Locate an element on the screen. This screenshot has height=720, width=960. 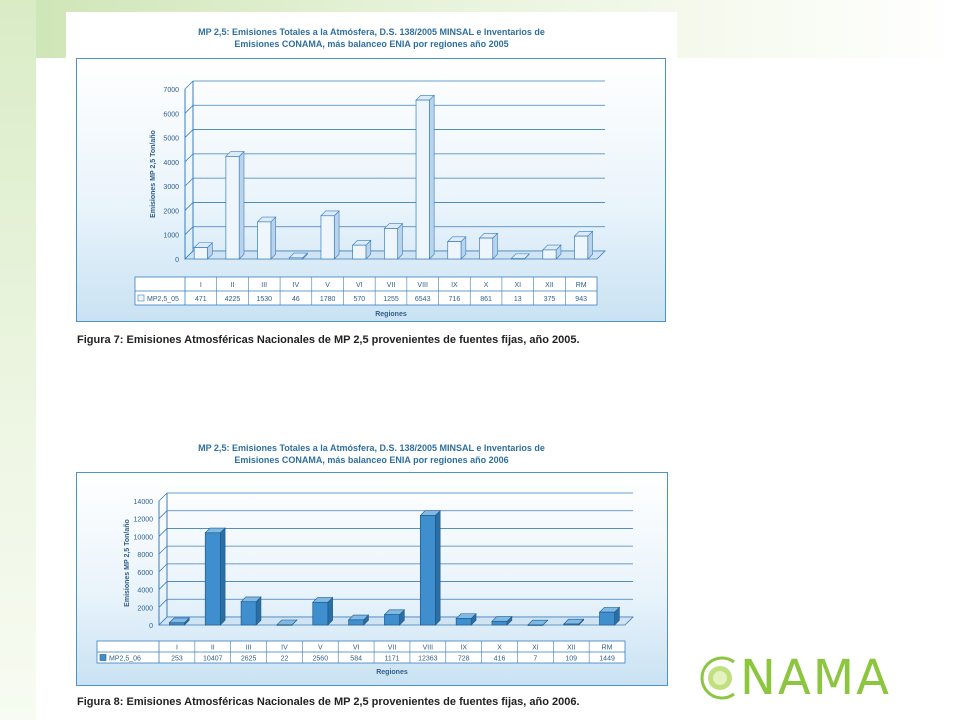
data-value-label: 375 is located at coordinates (550, 299).